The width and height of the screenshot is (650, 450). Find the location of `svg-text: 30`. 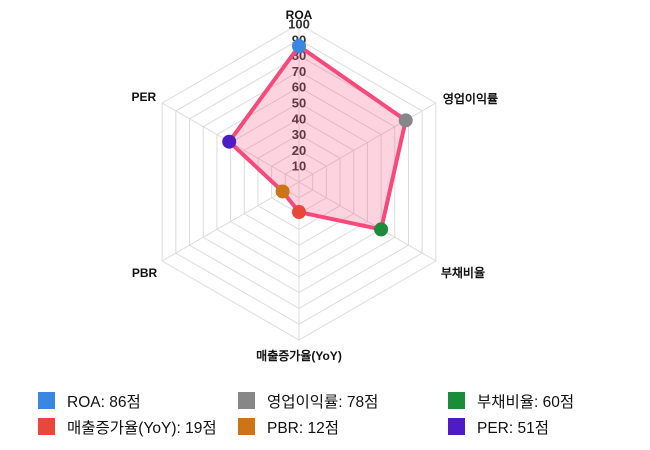

svg-text: 30 is located at coordinates (299, 134).